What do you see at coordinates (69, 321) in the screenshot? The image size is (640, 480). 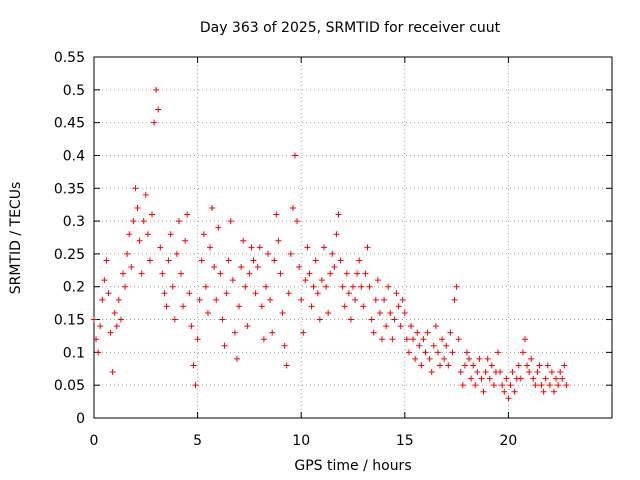 I see `y-tick-label: 0.15` at bounding box center [69, 321].